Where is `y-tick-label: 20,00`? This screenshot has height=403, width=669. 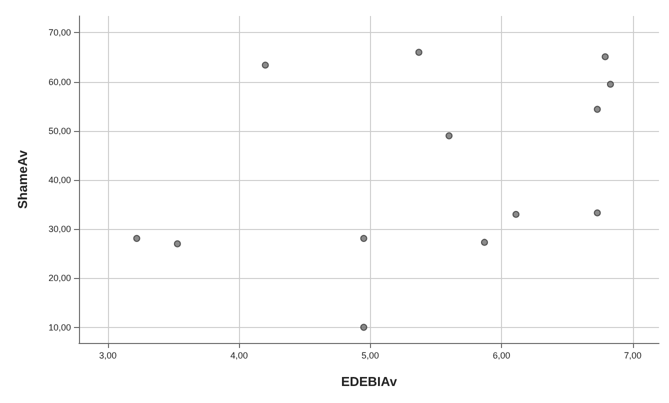
y-tick-label: 20,00 is located at coordinates (59, 278).